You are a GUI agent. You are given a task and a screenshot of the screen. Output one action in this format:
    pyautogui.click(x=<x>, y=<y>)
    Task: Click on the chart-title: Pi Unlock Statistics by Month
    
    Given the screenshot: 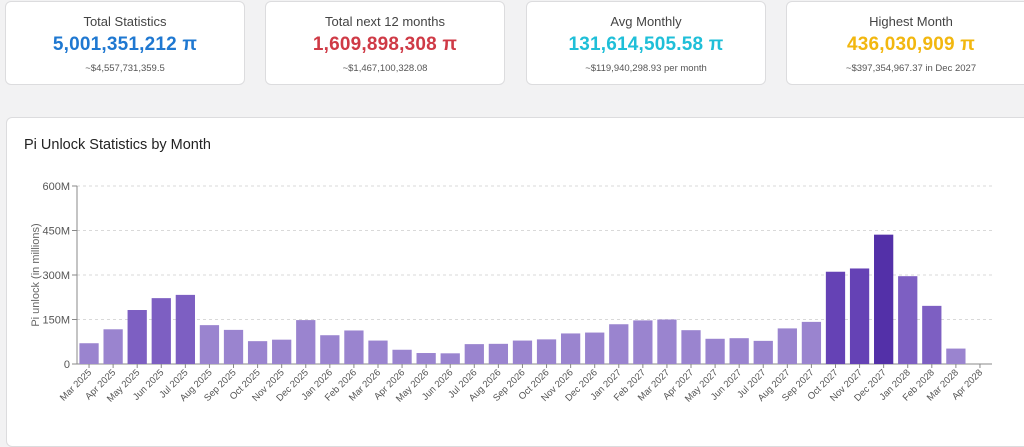 What is the action you would take?
    pyautogui.click(x=117, y=145)
    